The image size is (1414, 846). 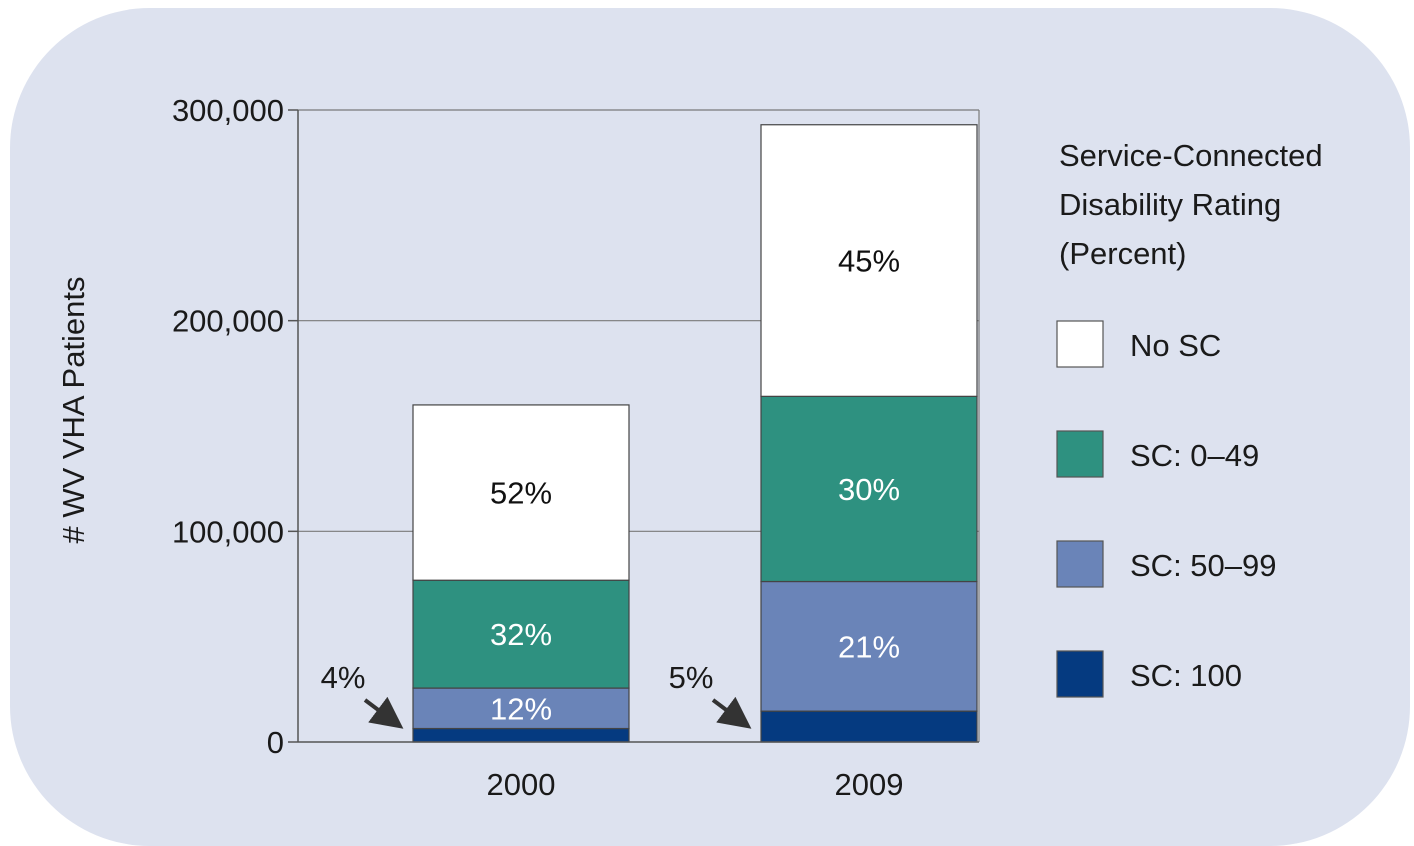 What do you see at coordinates (1170, 204) in the screenshot?
I see `legend-title-line: Disability Rating` at bounding box center [1170, 204].